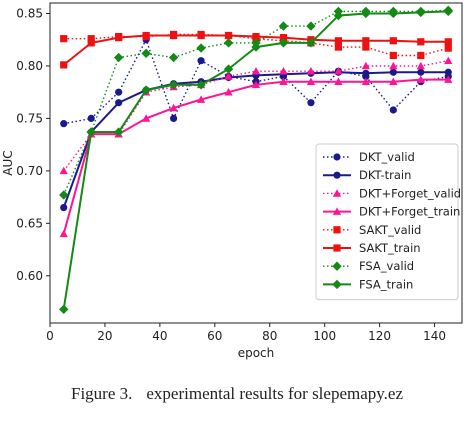  Describe the element at coordinates (379, 336) in the screenshot. I see `x-tick-label: 120` at that location.